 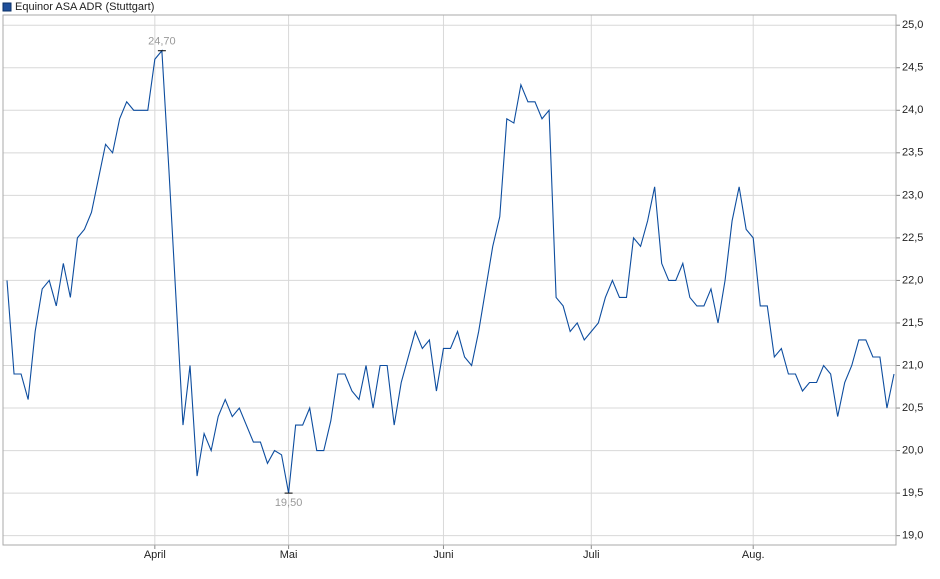 What do you see at coordinates (289, 555) in the screenshot?
I see `x-tick-label: Mai` at bounding box center [289, 555].